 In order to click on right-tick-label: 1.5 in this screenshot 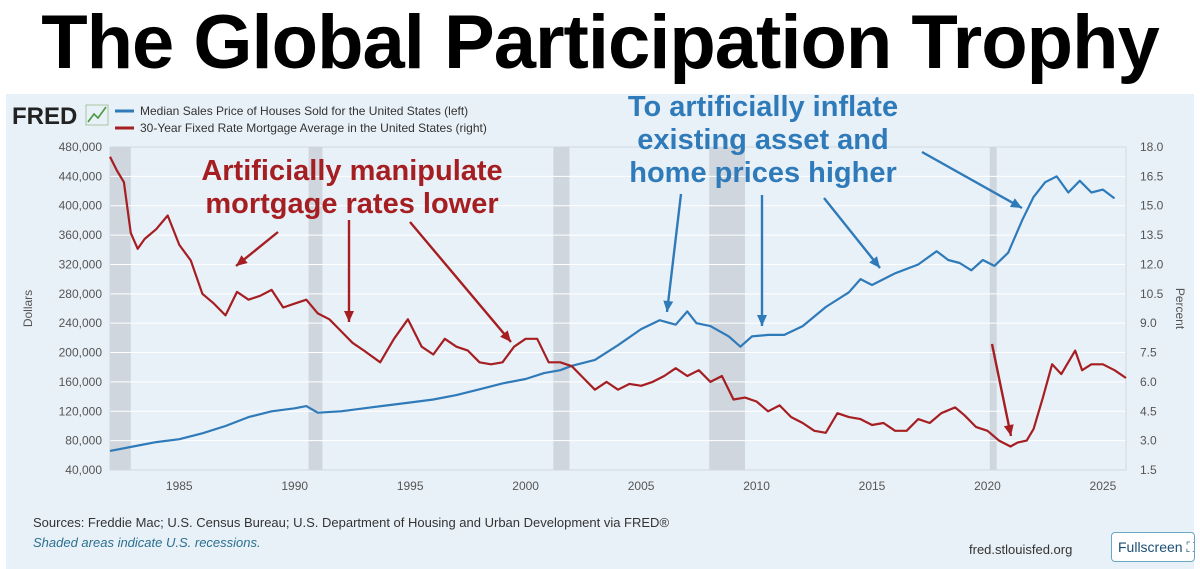, I will do `click(1148, 470)`.